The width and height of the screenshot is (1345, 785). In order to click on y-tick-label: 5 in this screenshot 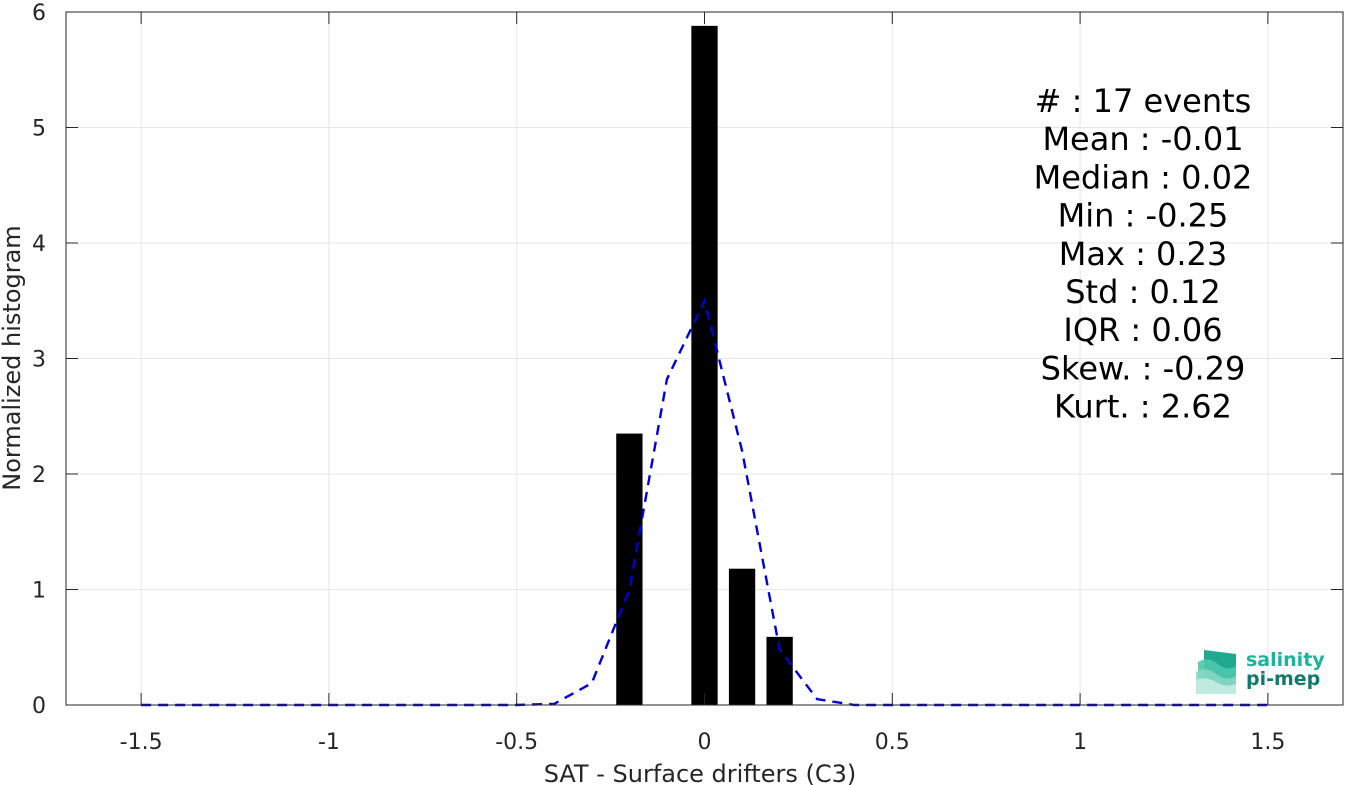, I will do `click(39, 129)`.